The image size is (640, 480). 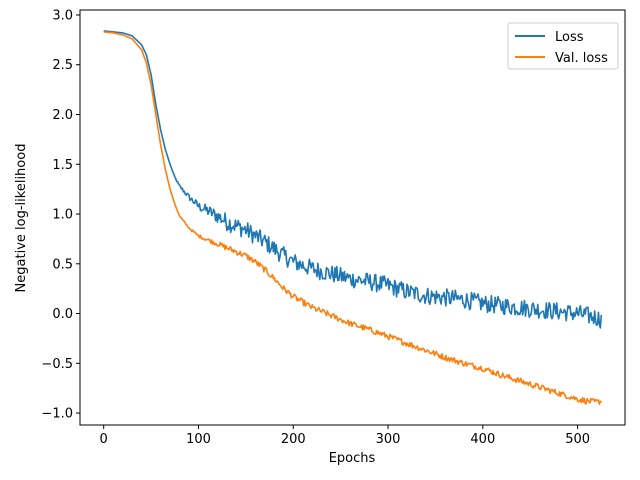 I want to click on y-tick-label: 0.5, so click(x=62, y=264).